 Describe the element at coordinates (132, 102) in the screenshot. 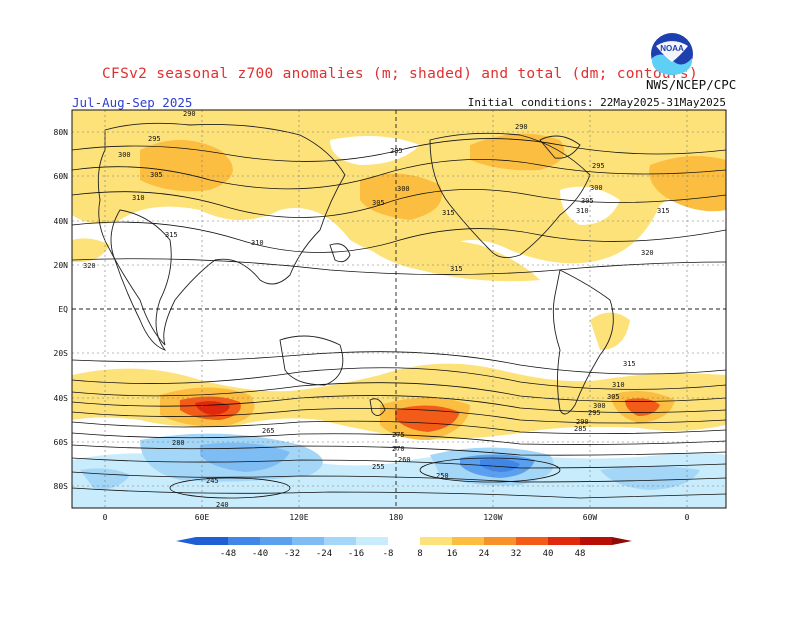

I see `season-label: Jul-Aug-Sep 2025` at that location.